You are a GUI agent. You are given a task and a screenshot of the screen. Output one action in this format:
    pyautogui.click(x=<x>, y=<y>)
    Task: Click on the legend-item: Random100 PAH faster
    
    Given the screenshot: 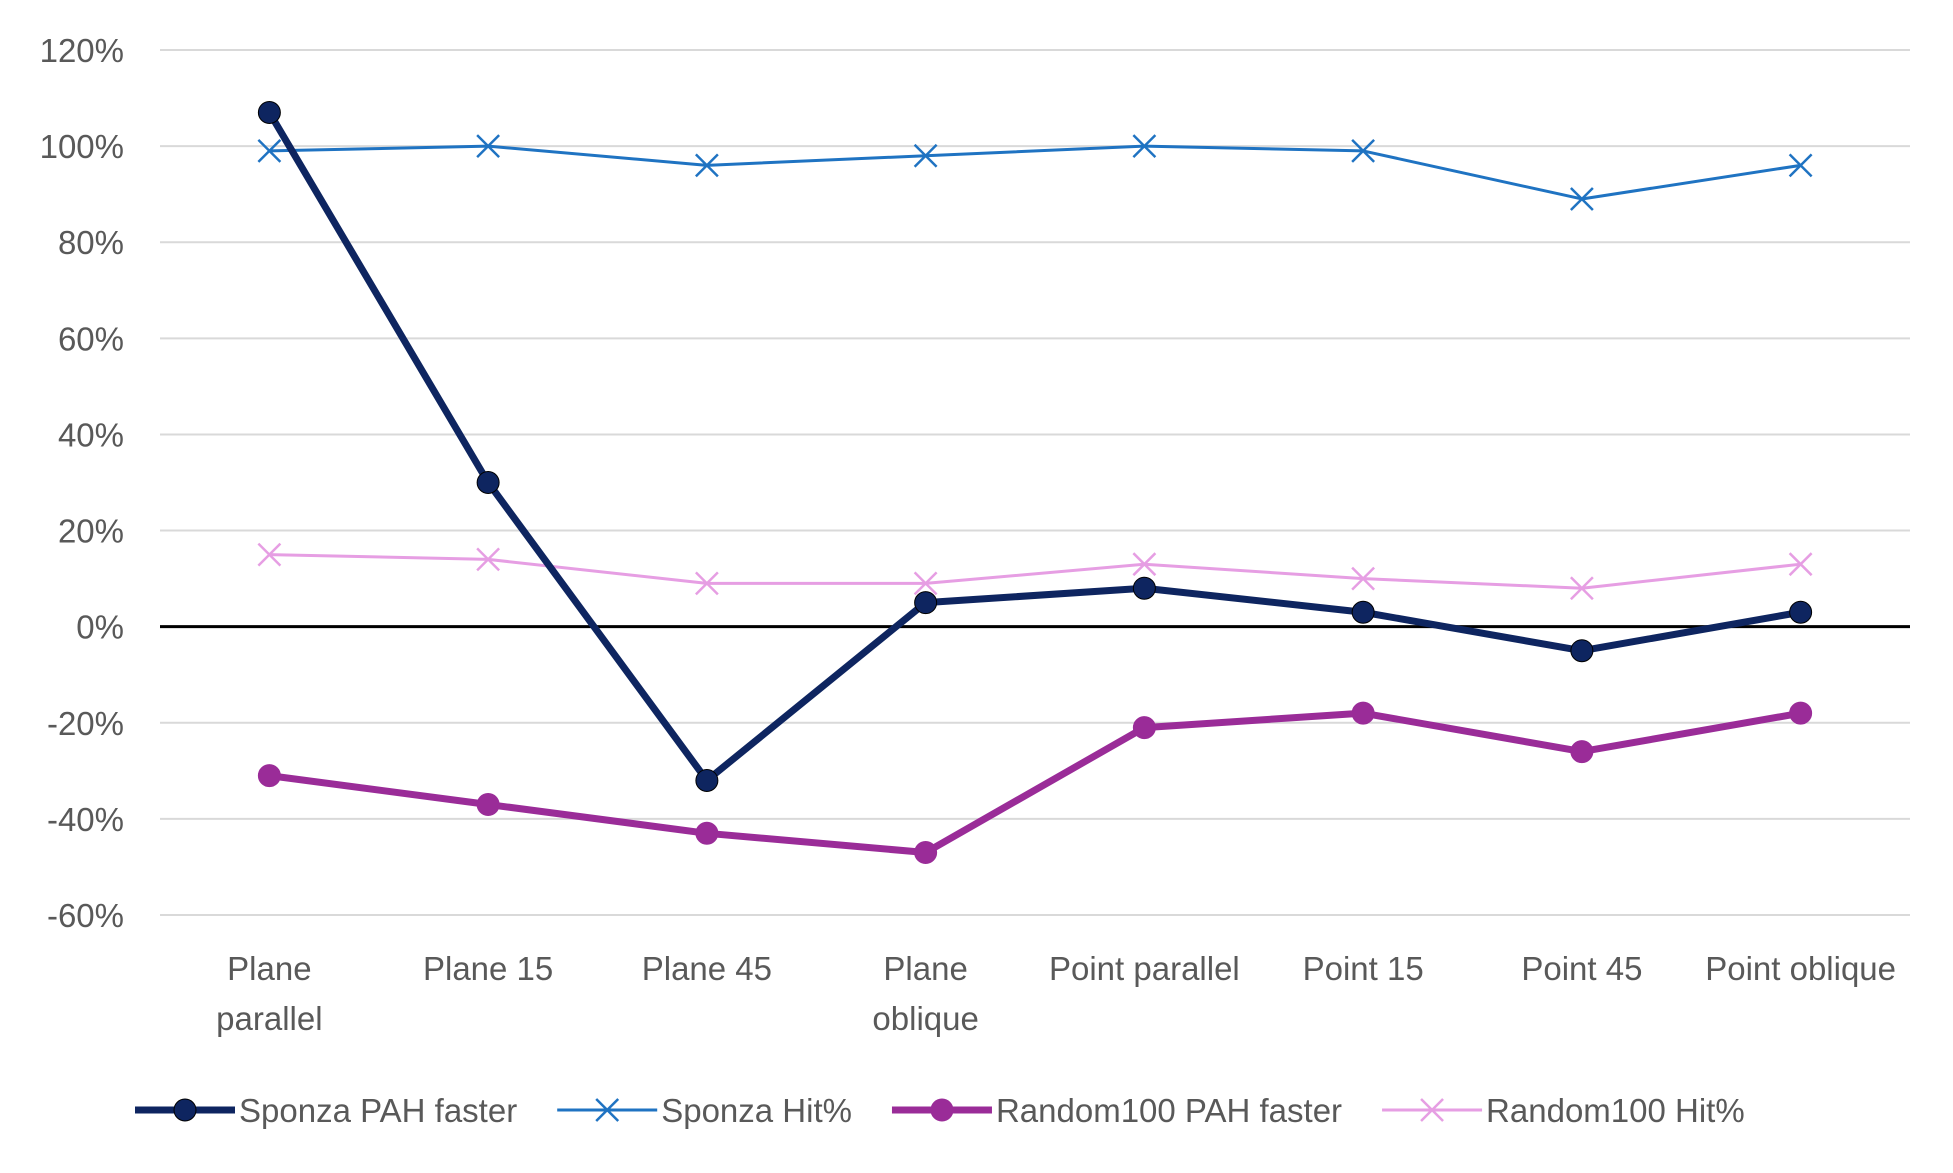 What is the action you would take?
    pyautogui.click(x=1116, y=1110)
    